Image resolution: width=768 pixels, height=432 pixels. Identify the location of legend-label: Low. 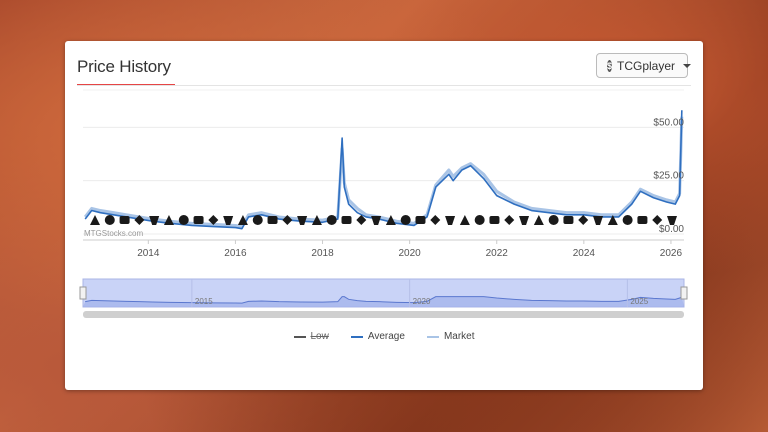
(319, 336).